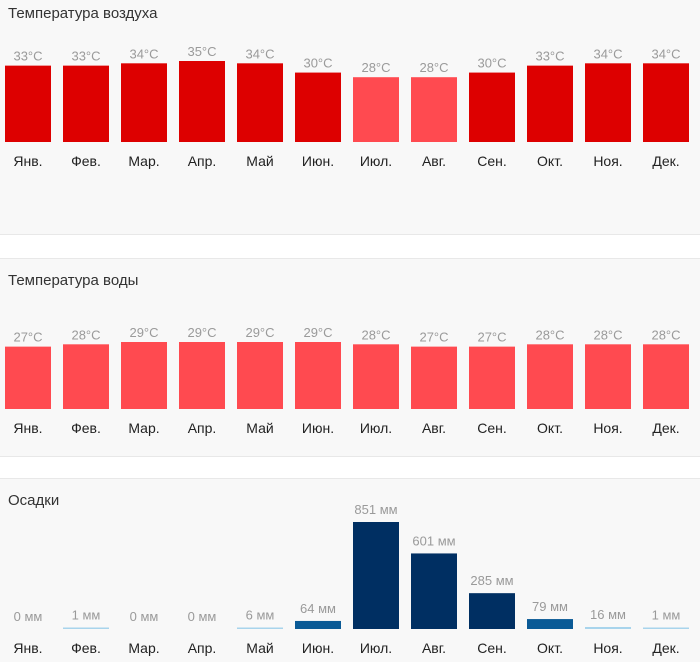 This screenshot has height=662, width=700. Describe the element at coordinates (259, 332) in the screenshot. I see `water-value-label-5: 29°C` at that location.